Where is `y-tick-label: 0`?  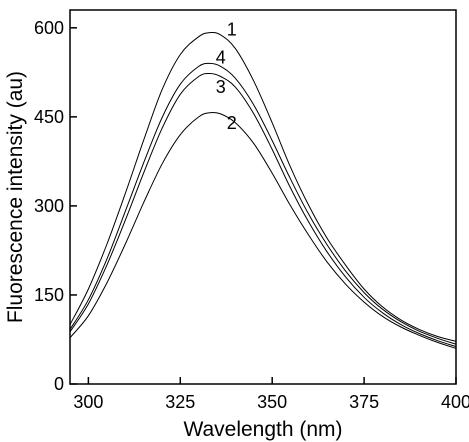 y-tick-label: 0 is located at coordinates (59, 384).